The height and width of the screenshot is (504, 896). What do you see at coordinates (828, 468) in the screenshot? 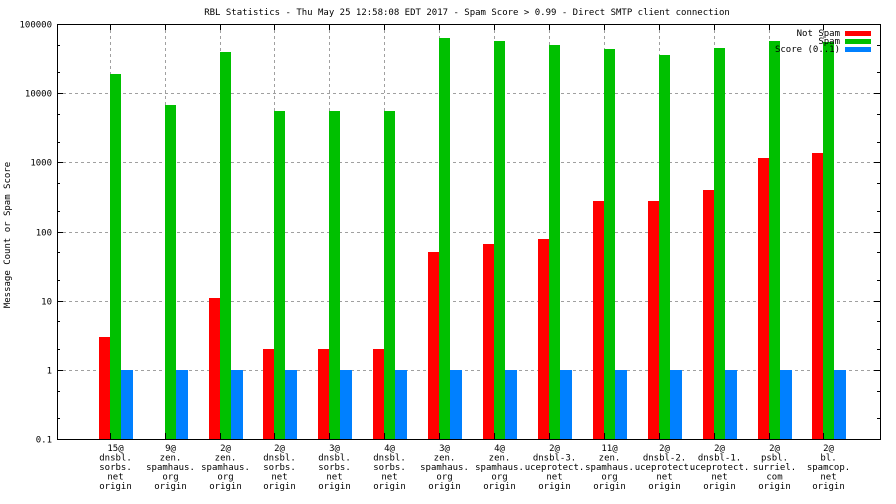
I see `x-tick-label: spamcop.` at bounding box center [828, 468].